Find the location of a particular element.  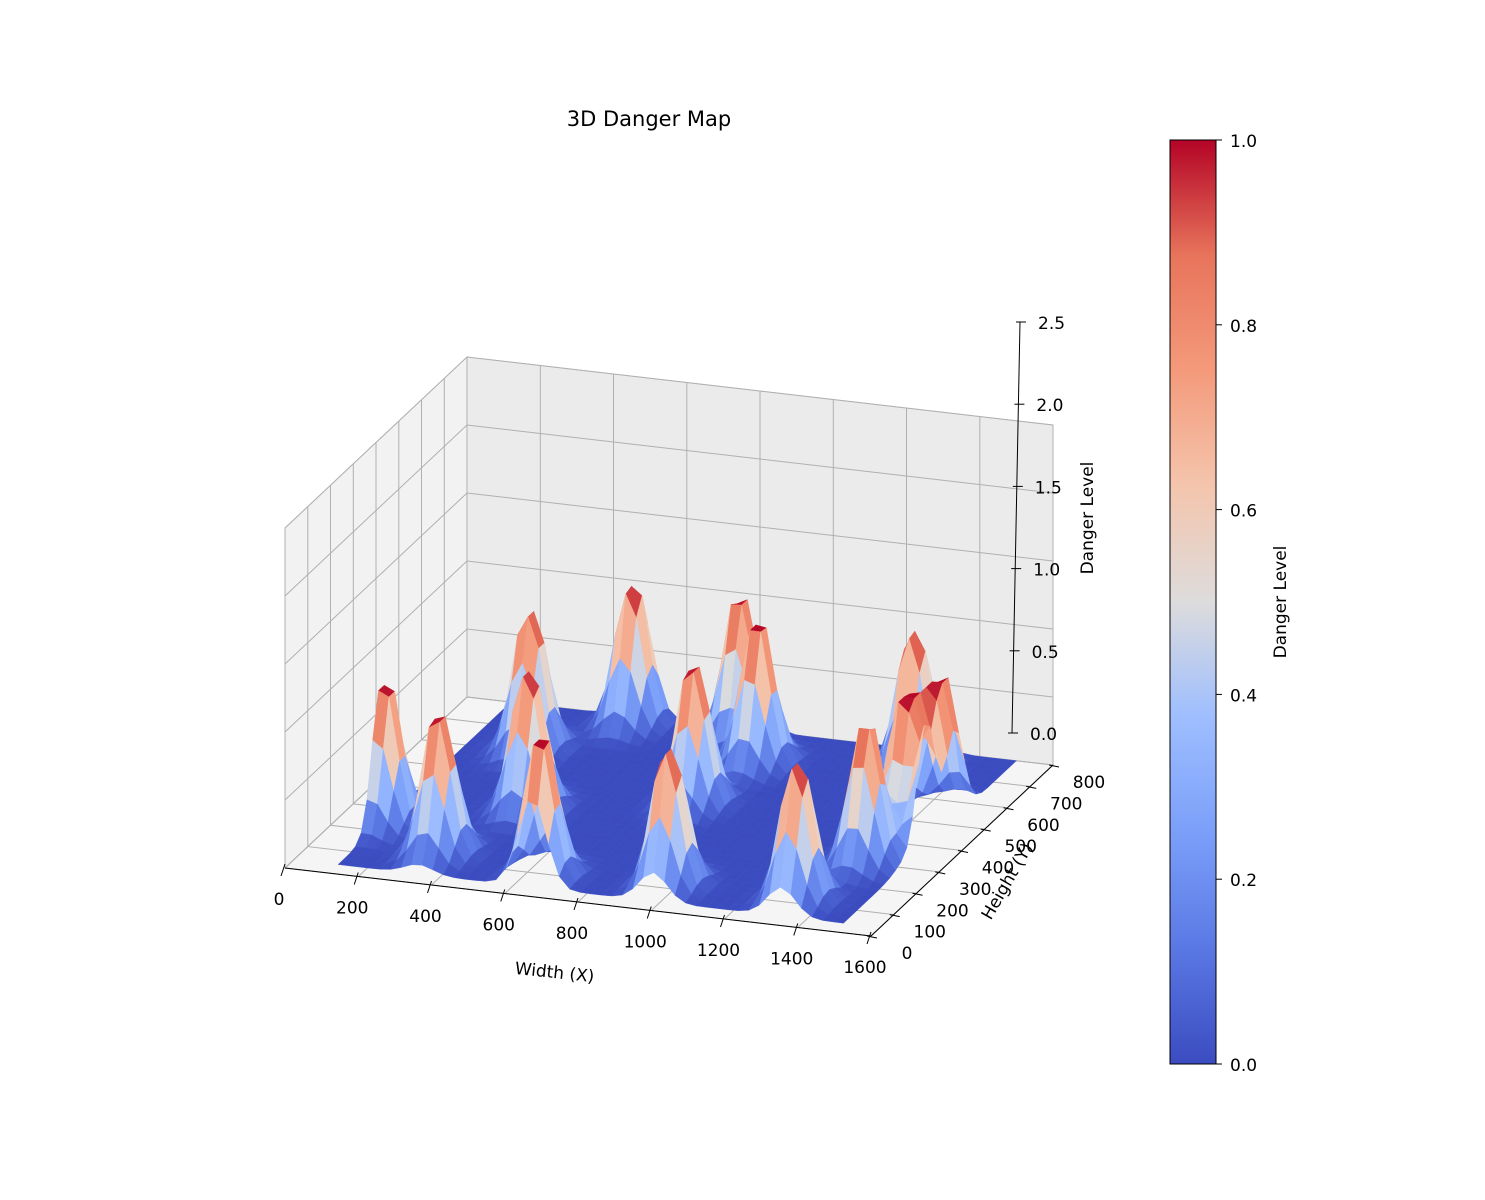

colorbar-tick-label: 0.6 is located at coordinates (1243, 512).